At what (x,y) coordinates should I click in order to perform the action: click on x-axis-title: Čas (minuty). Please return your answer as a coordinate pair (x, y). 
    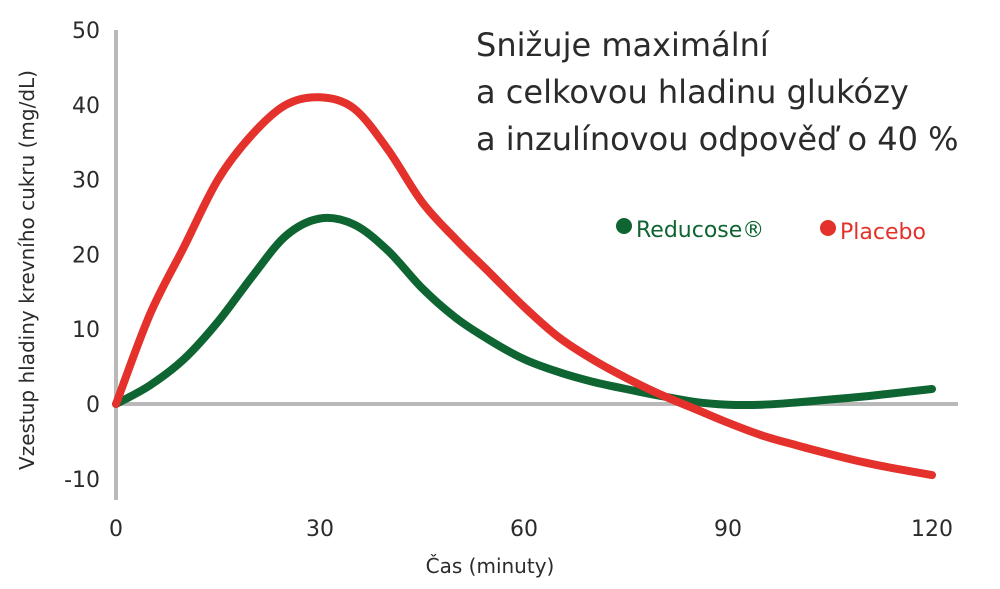
    Looking at the image, I should click on (490, 566).